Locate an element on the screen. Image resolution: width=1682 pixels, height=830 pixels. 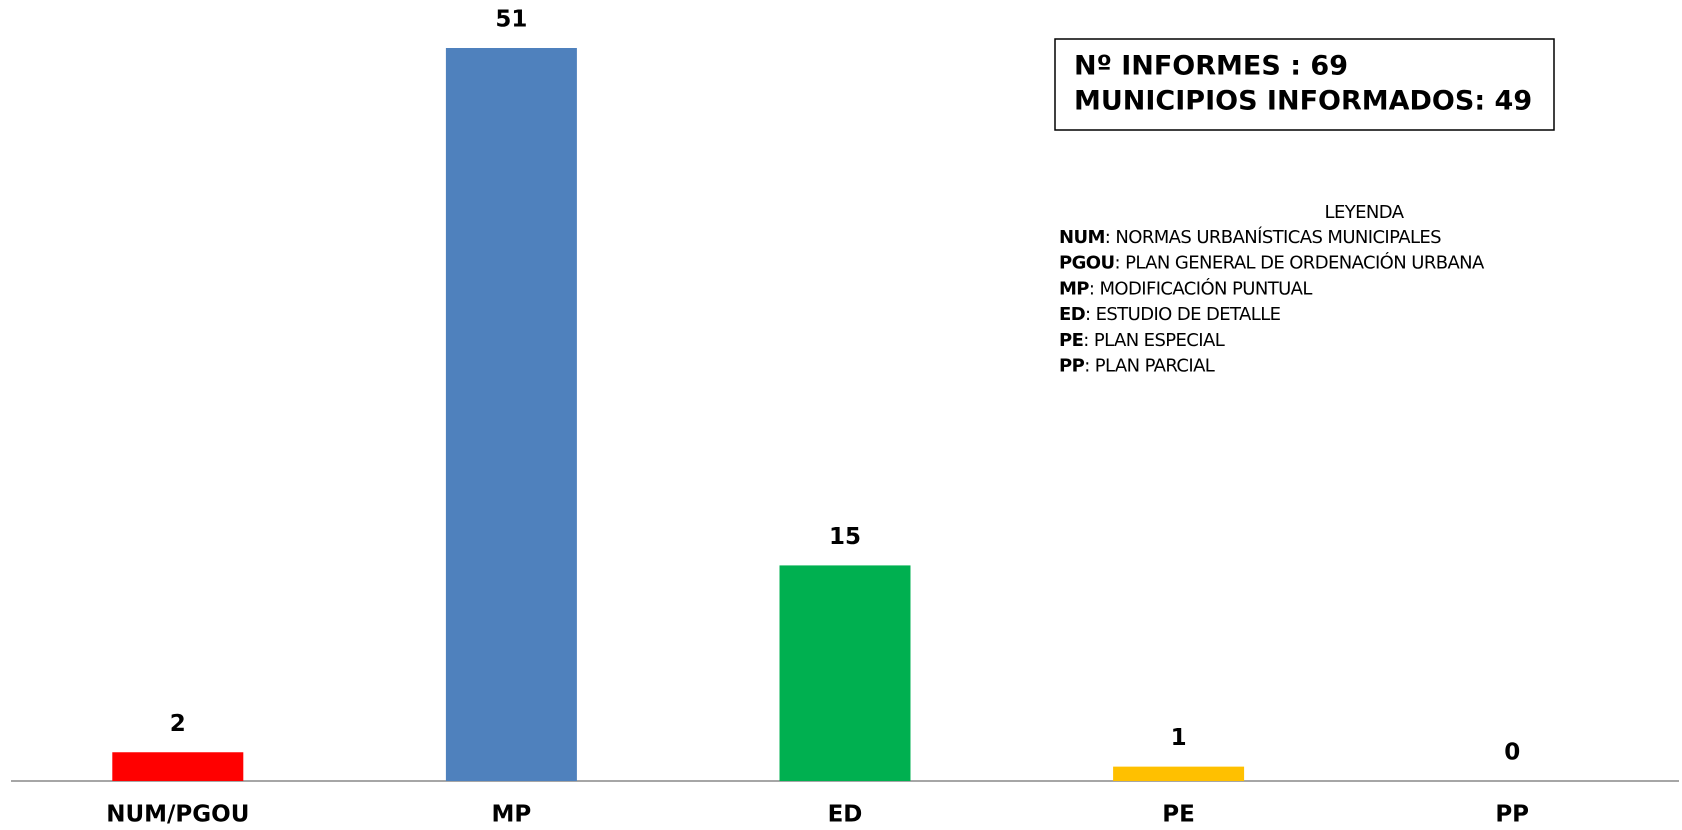
x-tick-label: PE is located at coordinates (1178, 815).